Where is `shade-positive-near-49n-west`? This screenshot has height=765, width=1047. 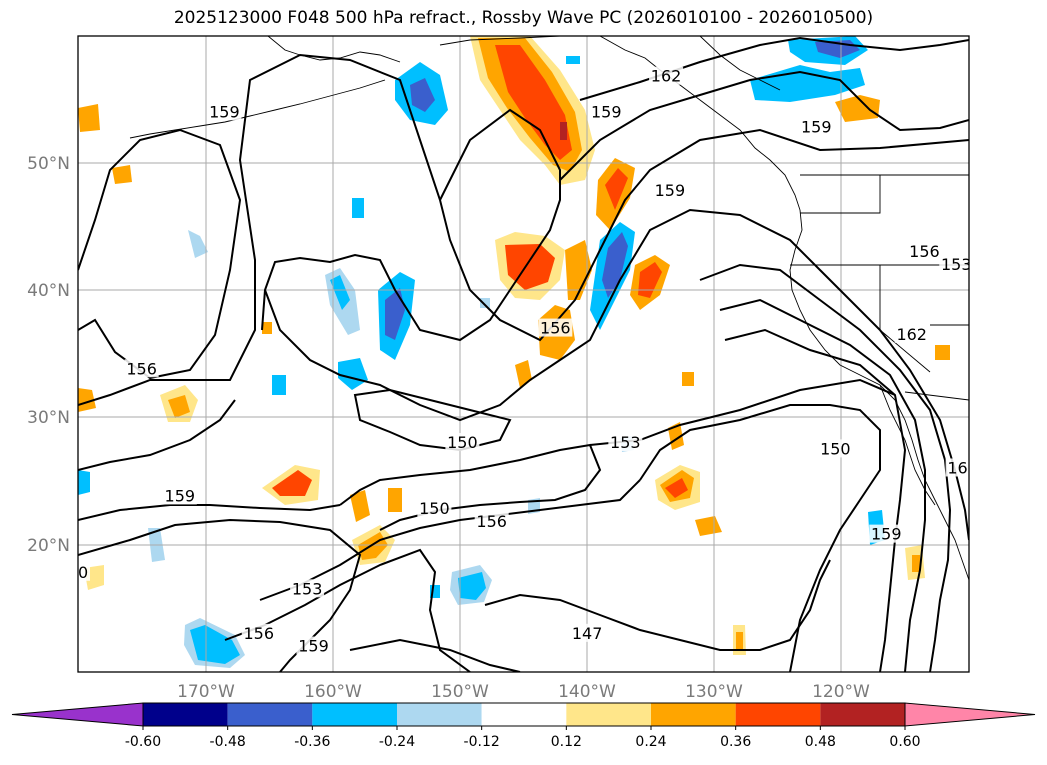 shade-positive-near-49n-west is located at coordinates (122, 174).